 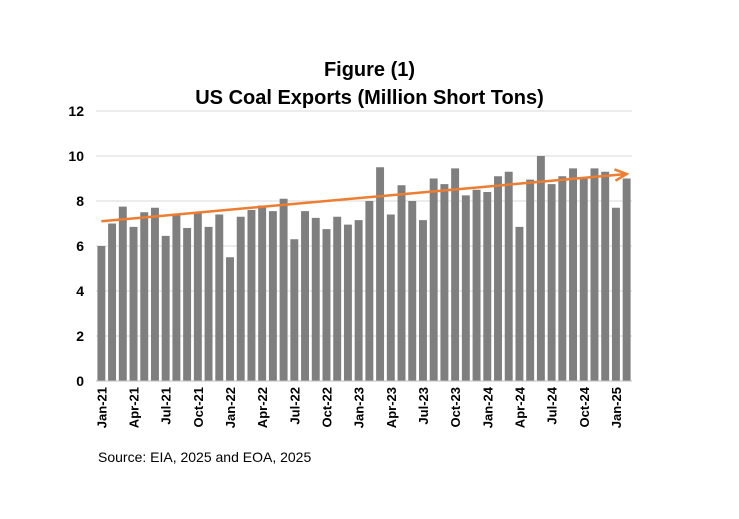 What do you see at coordinates (519, 407) in the screenshot?
I see `x-tick-label: Apr-24` at bounding box center [519, 407].